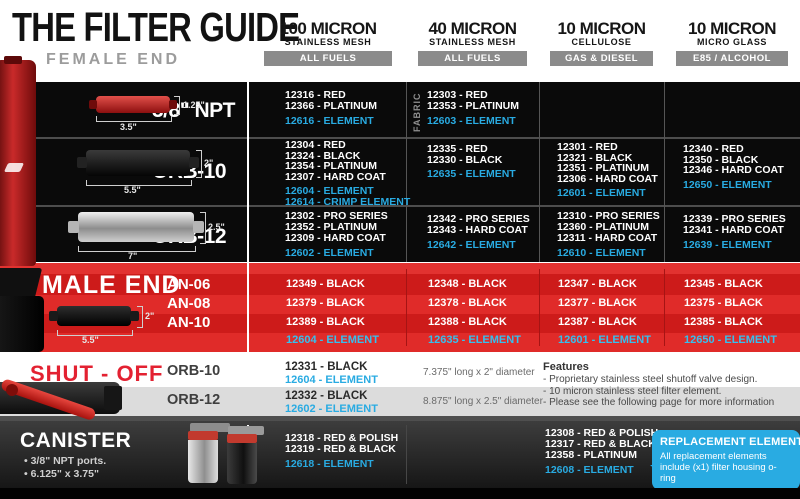 The width and height of the screenshot is (800, 499). What do you see at coordinates (138, 163) in the screenshot?
I see `black-orb10-filter-photo` at bounding box center [138, 163].